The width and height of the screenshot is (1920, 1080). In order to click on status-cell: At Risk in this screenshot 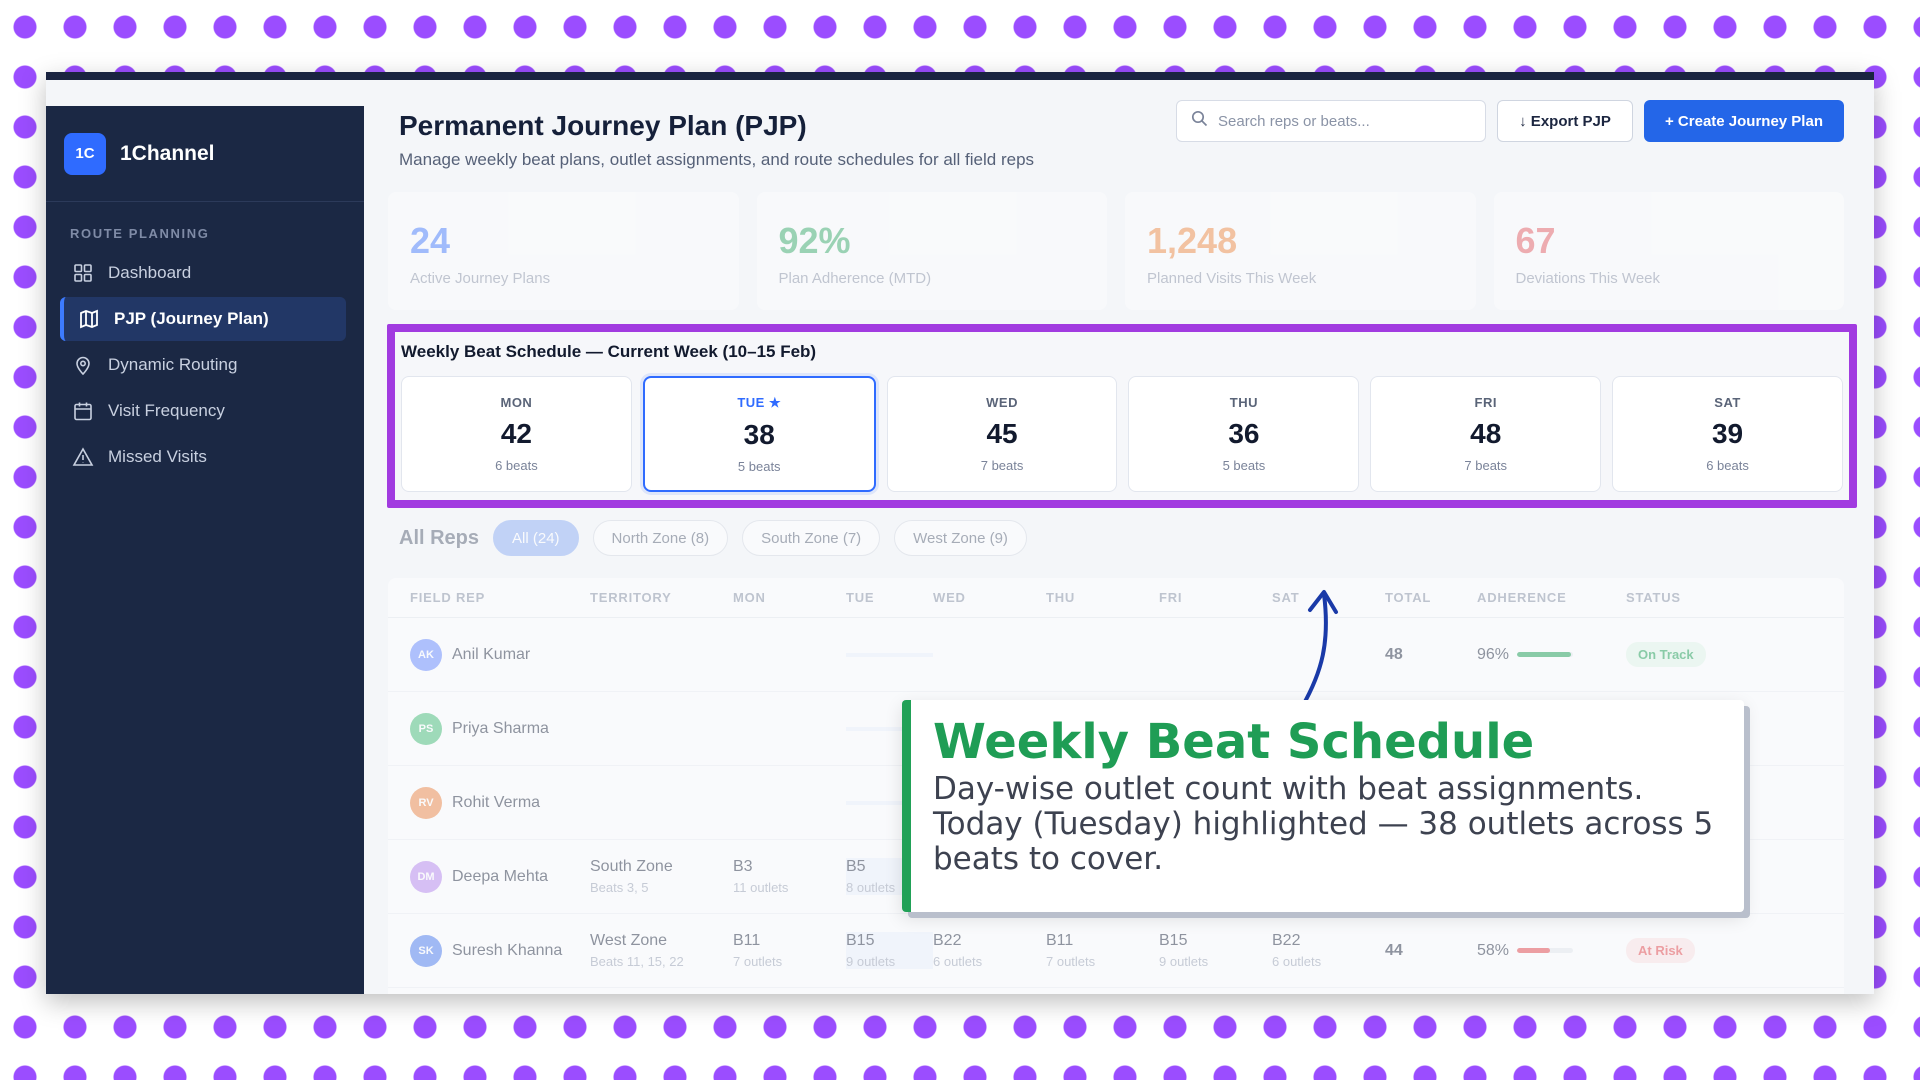, I will do `click(1735, 950)`.